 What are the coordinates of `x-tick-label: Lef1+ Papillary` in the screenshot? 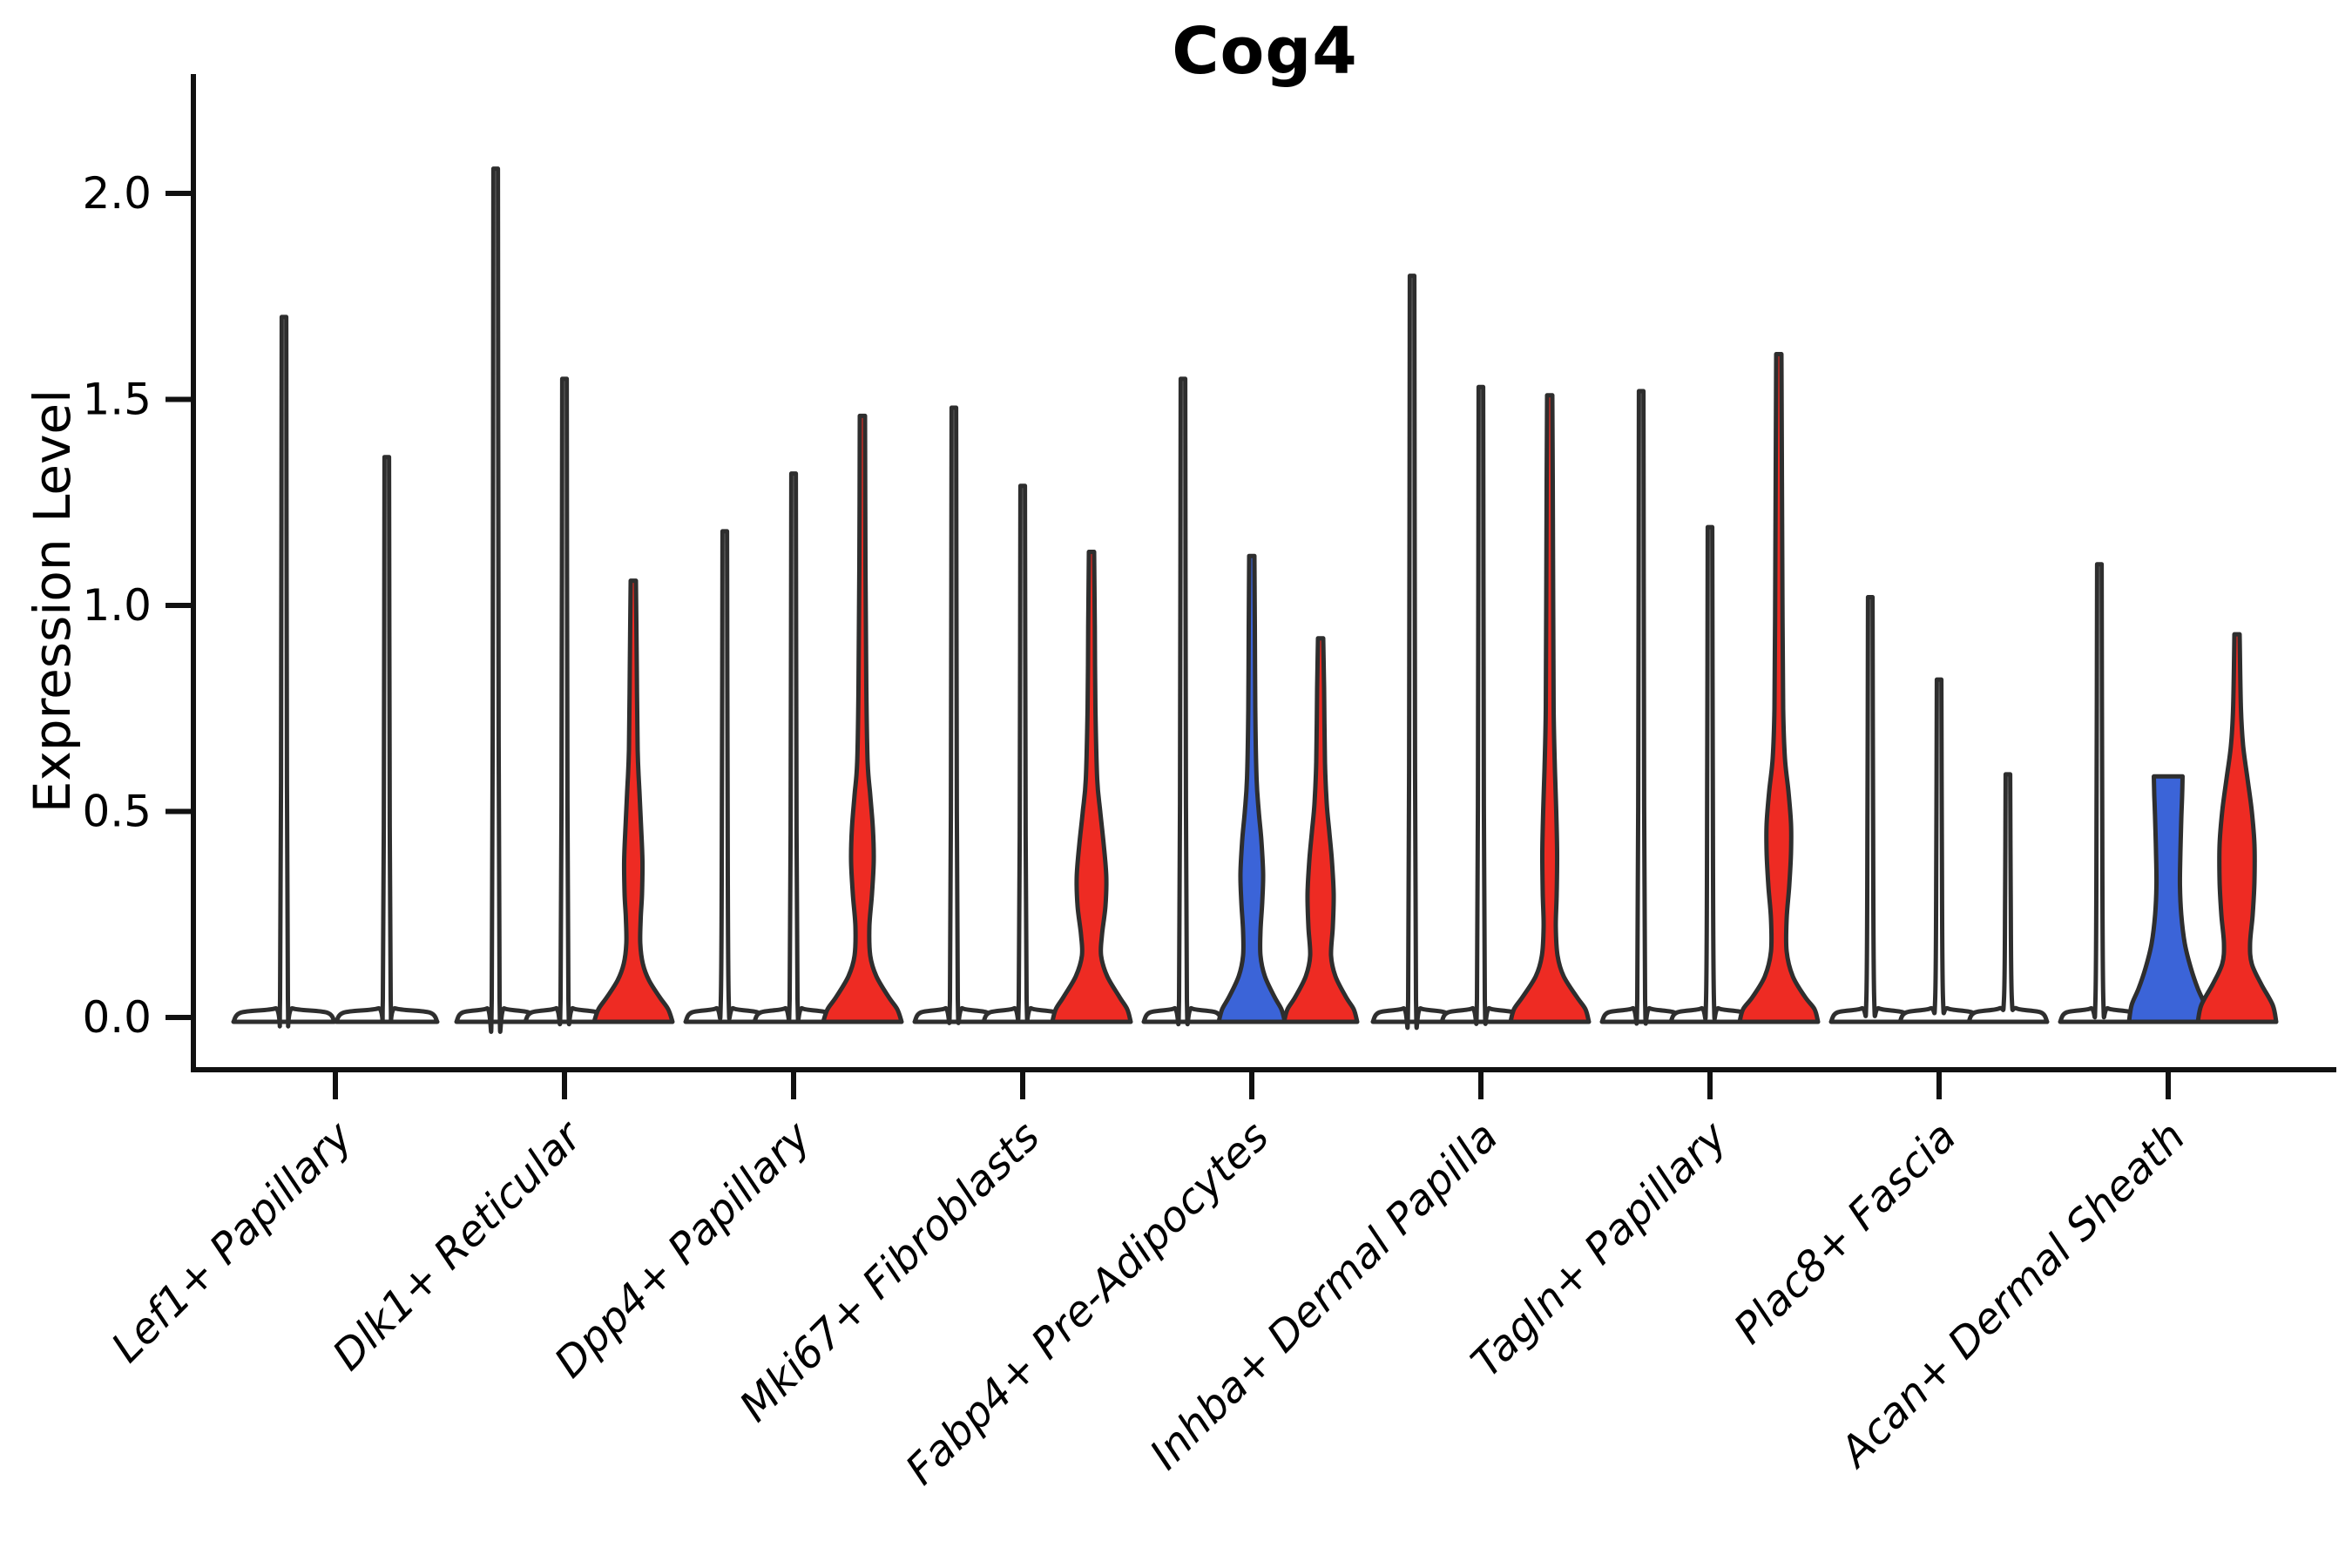 It's located at (232, 1242).